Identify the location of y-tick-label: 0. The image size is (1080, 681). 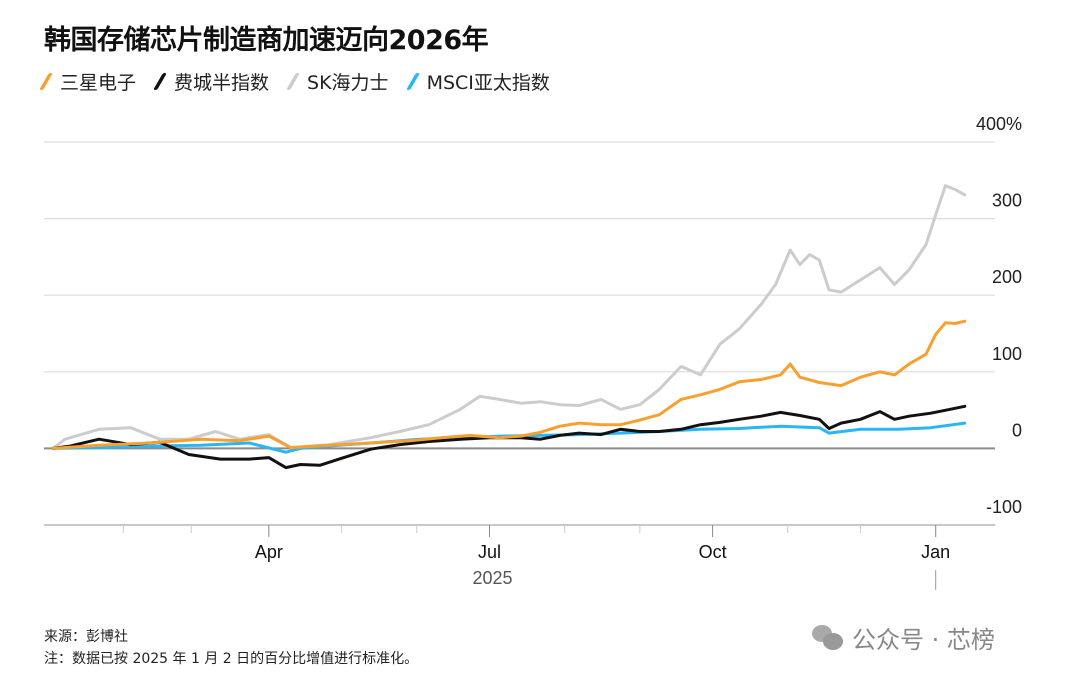
(1017, 430).